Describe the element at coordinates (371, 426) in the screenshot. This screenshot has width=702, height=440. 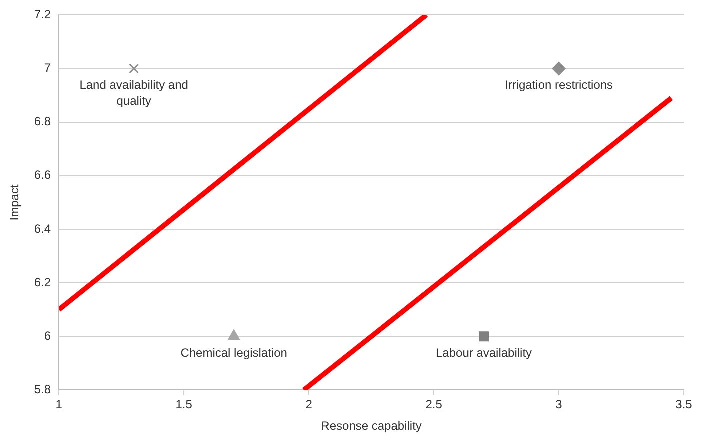
I see `x-axis-title: Resonse capability` at that location.